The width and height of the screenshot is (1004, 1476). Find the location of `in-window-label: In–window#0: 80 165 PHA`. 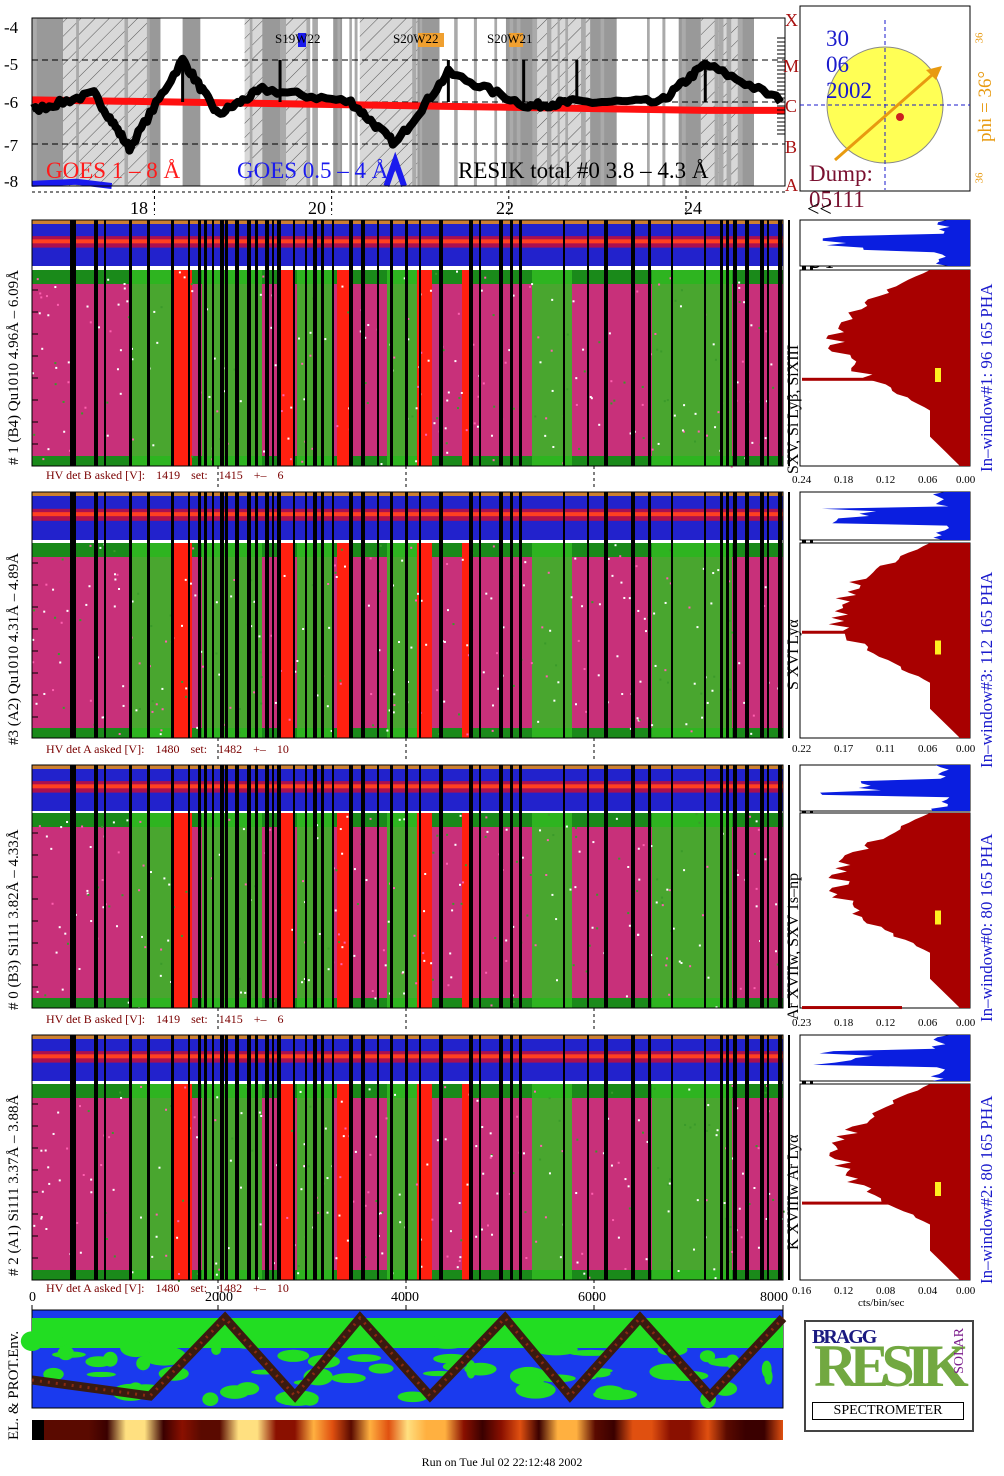

in-window-label: In–window#0: 80 165 PHA is located at coordinates (986, 927).